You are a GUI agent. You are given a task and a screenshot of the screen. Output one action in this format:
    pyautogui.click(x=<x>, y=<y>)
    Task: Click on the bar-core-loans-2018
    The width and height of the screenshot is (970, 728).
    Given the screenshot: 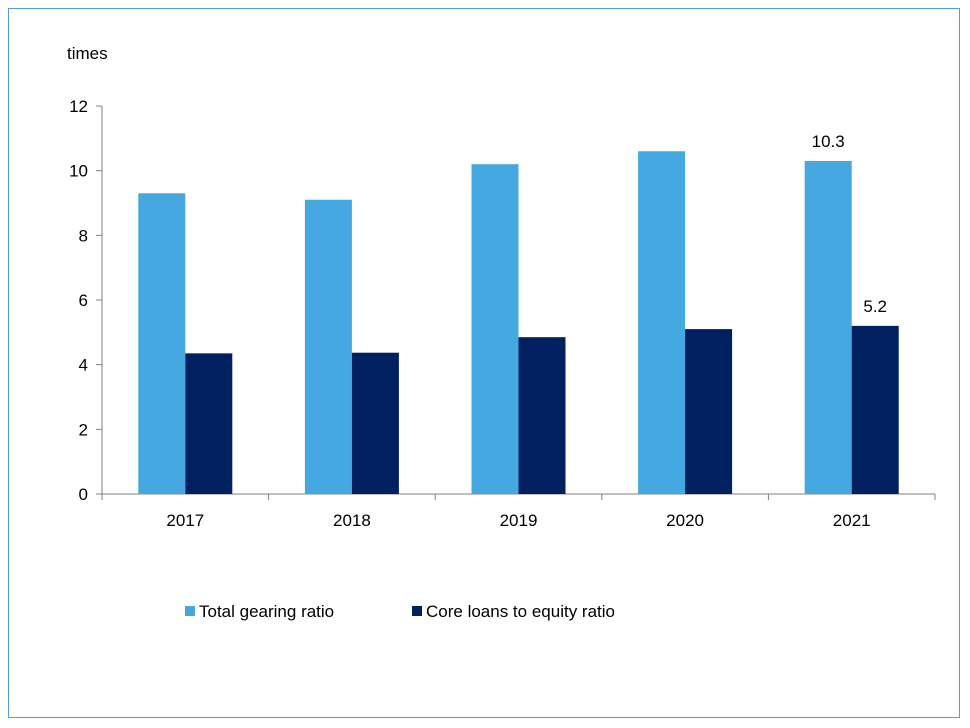 What is the action you would take?
    pyautogui.click(x=375, y=423)
    